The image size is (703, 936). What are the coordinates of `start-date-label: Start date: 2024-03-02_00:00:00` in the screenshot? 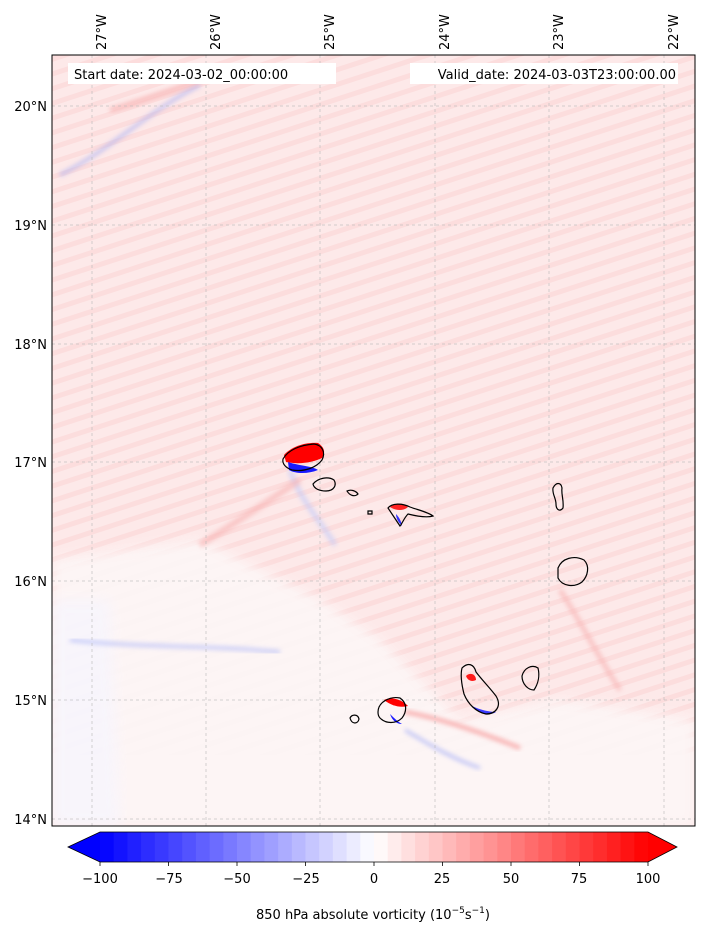 It's located at (181, 75).